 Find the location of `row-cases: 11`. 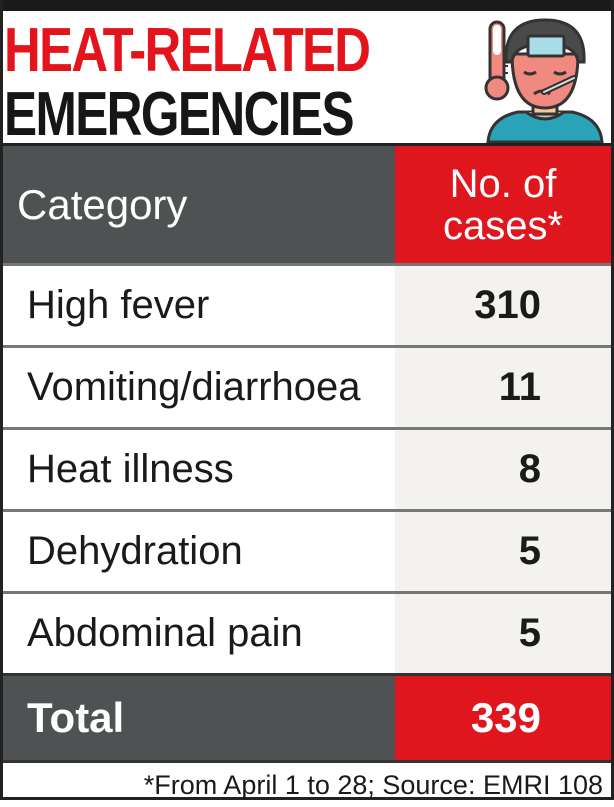

row-cases: 11 is located at coordinates (503, 387).